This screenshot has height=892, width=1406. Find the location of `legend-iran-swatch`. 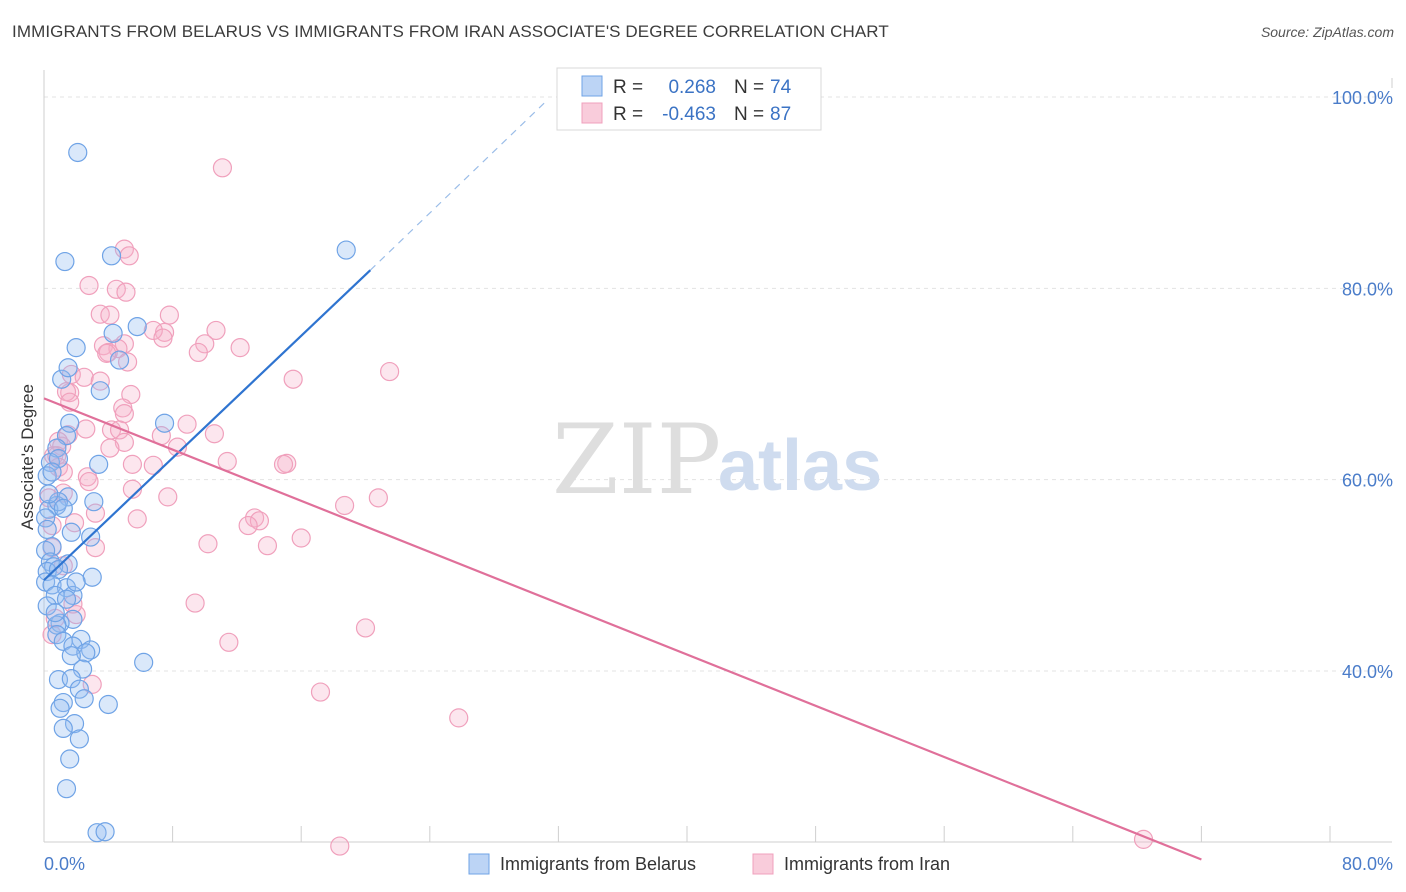

legend-iran-swatch is located at coordinates (763, 864).